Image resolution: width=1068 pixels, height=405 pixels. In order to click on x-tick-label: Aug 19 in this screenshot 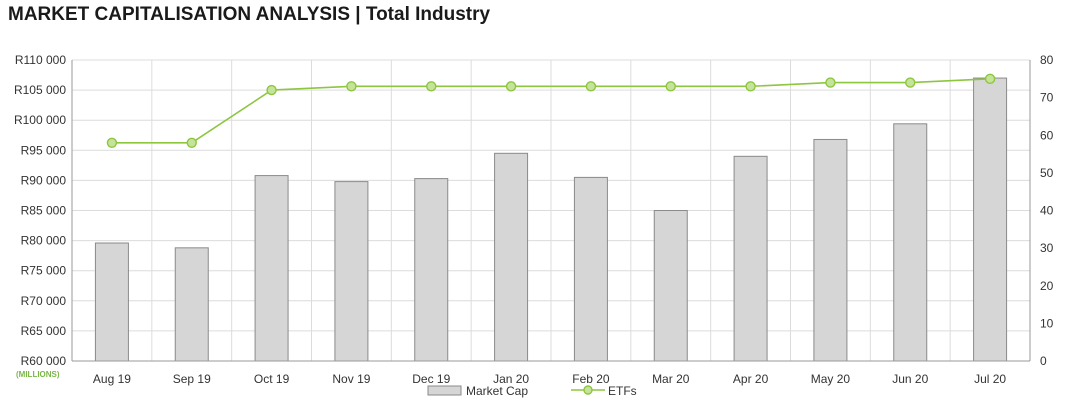, I will do `click(112, 379)`.